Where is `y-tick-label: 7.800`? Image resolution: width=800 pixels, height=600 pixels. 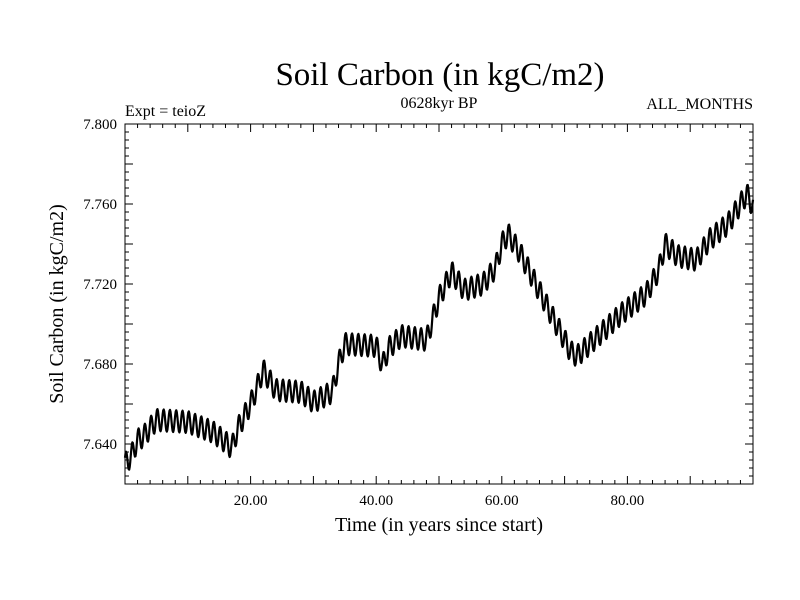 y-tick-label: 7.800 is located at coordinates (100, 125).